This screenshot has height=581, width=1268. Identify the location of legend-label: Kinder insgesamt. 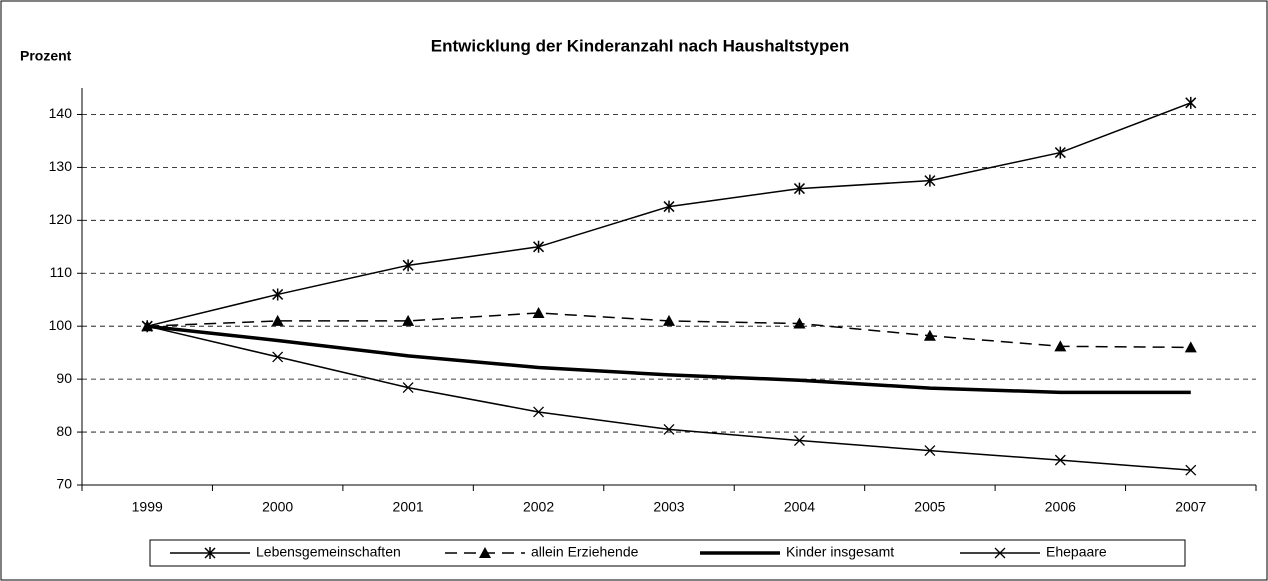
(840, 552).